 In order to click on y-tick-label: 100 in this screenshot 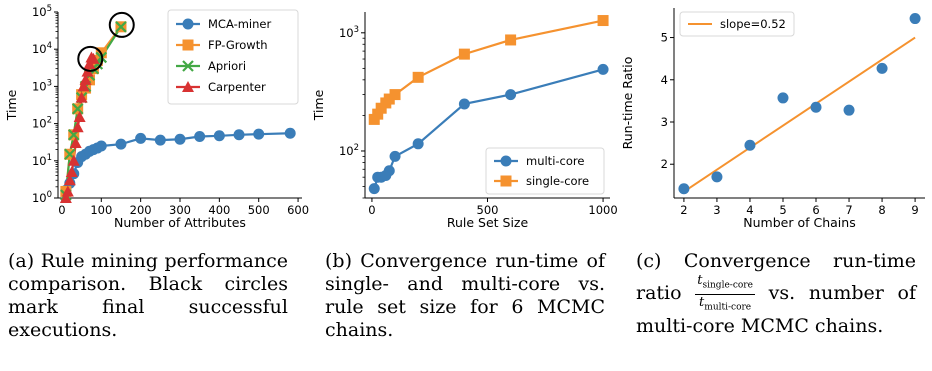, I will do `click(42, 197)`.